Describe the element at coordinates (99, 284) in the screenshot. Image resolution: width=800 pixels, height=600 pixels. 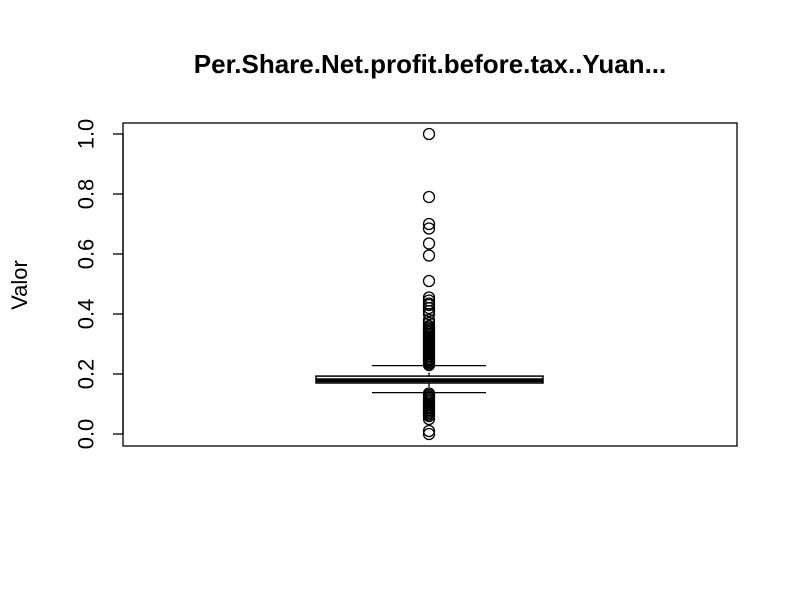
I see `y-axis: 0.0 0.2 0.4 0.6 0.8 1.0` at that location.